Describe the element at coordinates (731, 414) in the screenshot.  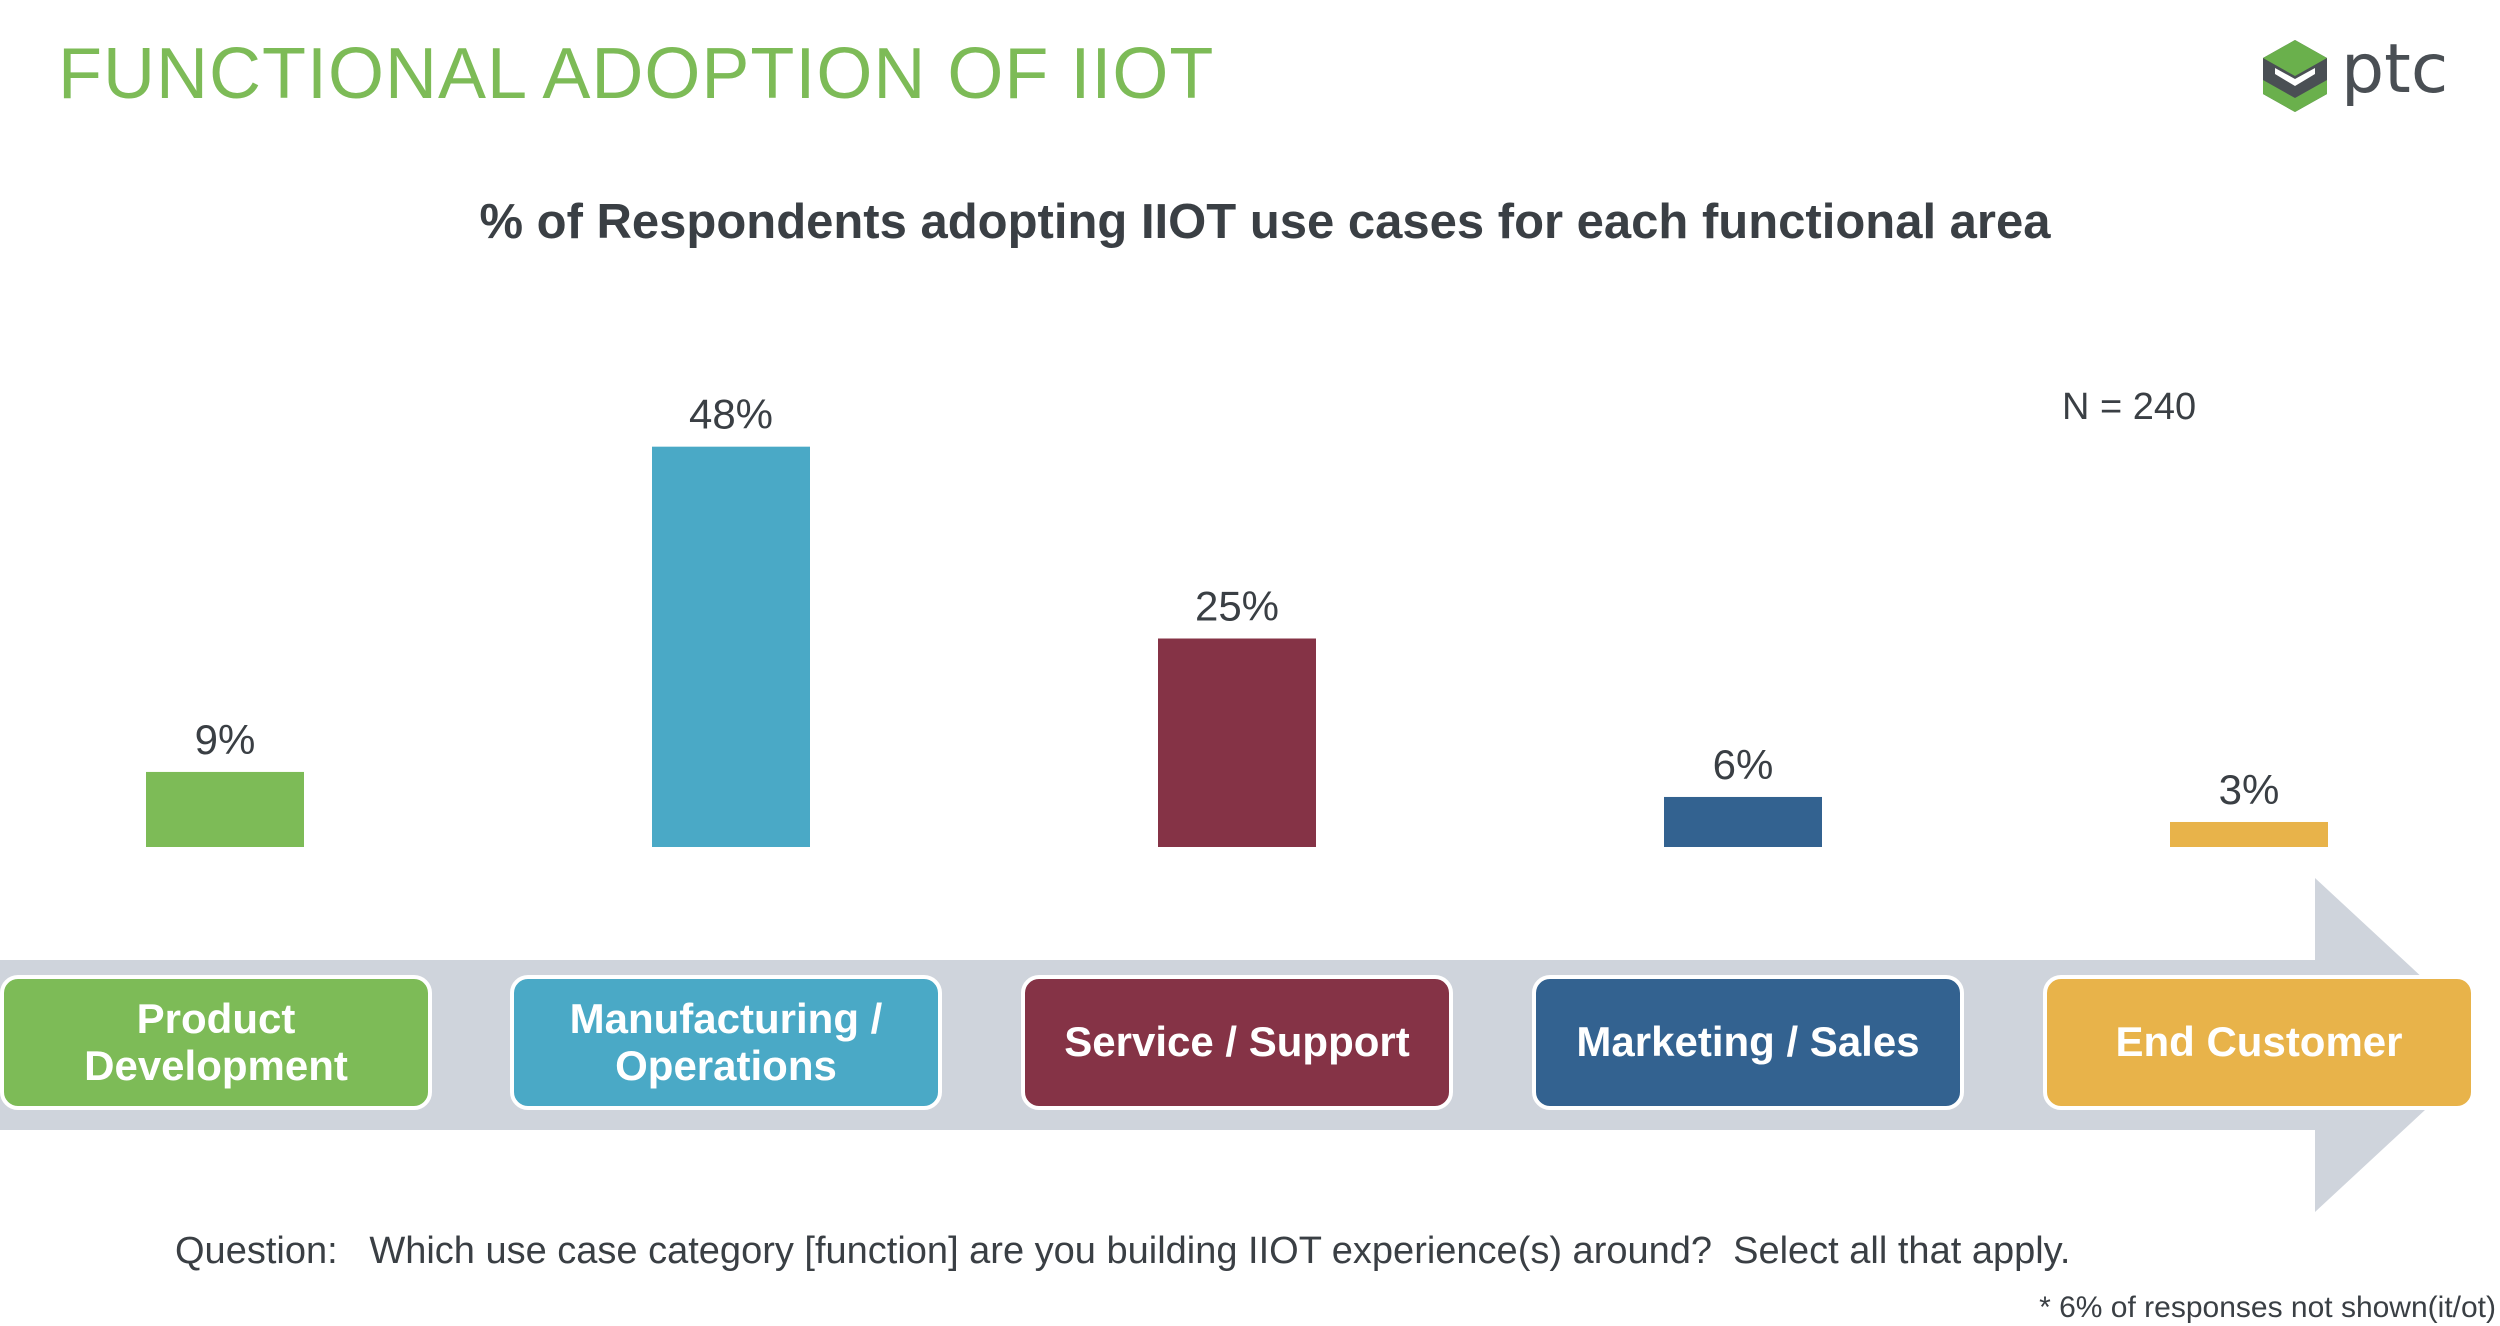
I see `data-label-manufacturing-operations: 48%` at that location.